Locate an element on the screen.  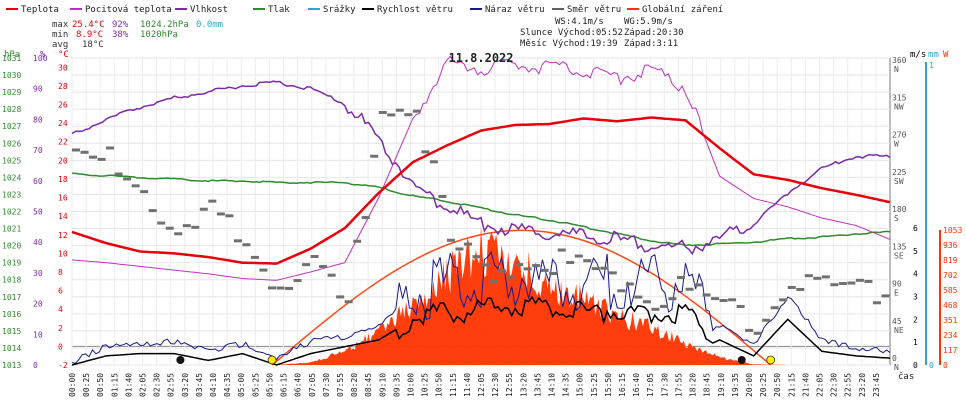
tick-label-time: 13:20 is located at coordinates (523, 385).